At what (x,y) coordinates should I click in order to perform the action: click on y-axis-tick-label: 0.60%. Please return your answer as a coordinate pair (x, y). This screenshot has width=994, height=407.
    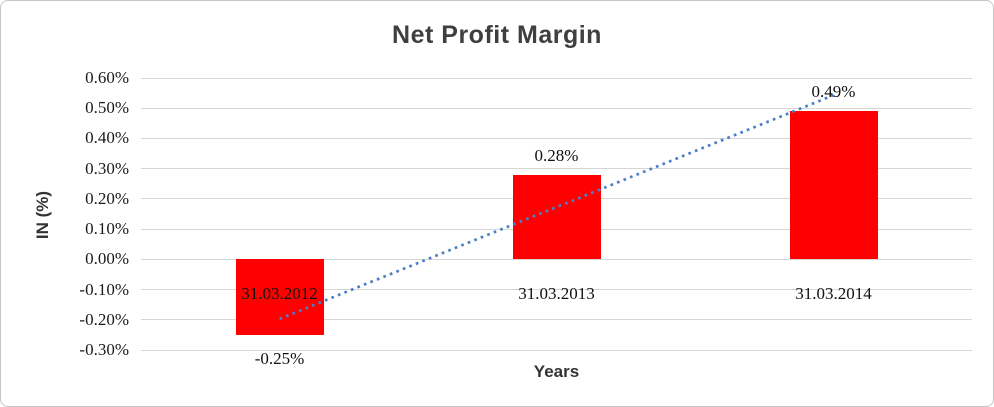
    Looking at the image, I should click on (107, 77).